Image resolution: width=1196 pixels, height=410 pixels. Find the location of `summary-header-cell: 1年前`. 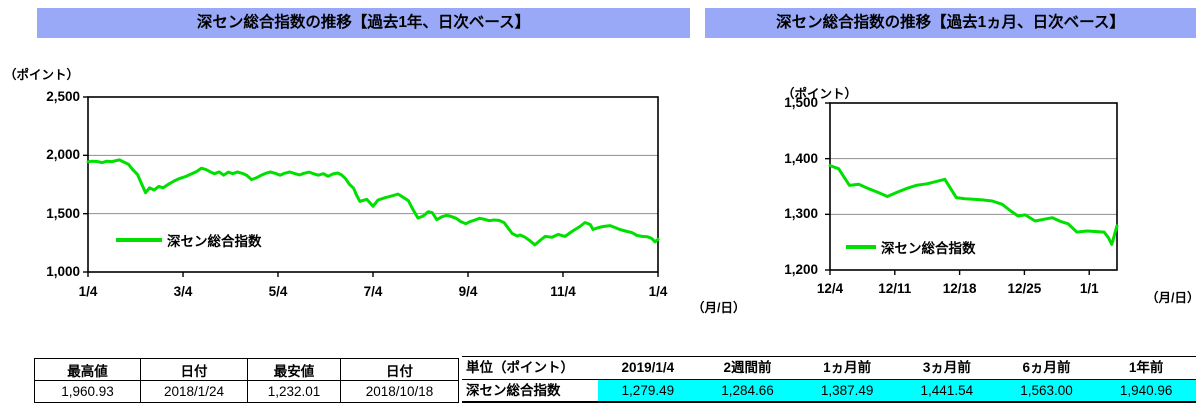

summary-header-cell: 1年前 is located at coordinates (1146, 368).